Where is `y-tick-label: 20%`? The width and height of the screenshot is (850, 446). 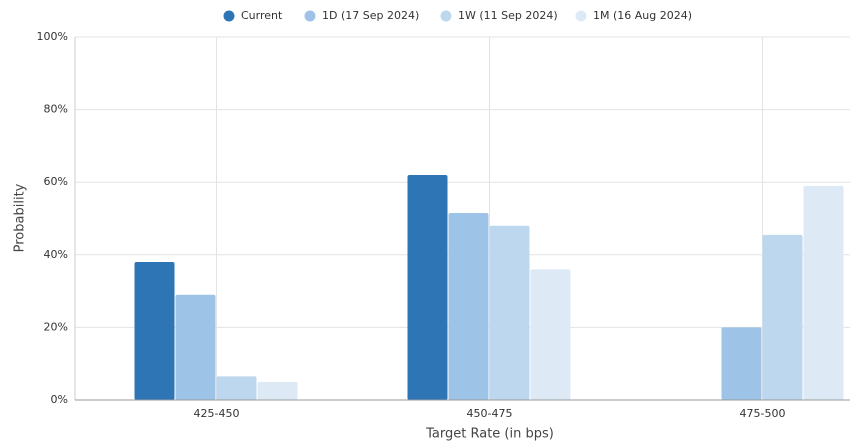
y-tick-label: 20% is located at coordinates (56, 326).